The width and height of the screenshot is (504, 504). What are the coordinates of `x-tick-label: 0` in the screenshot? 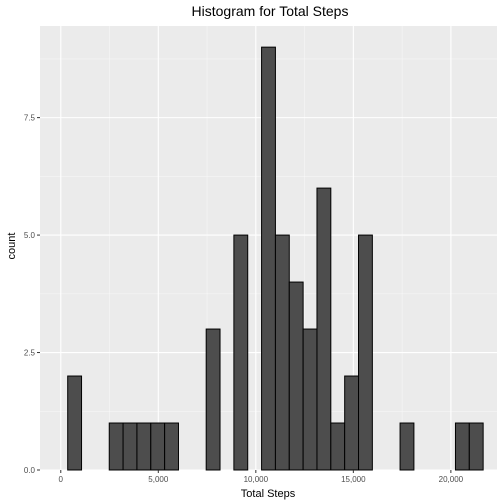 It's located at (61, 479).